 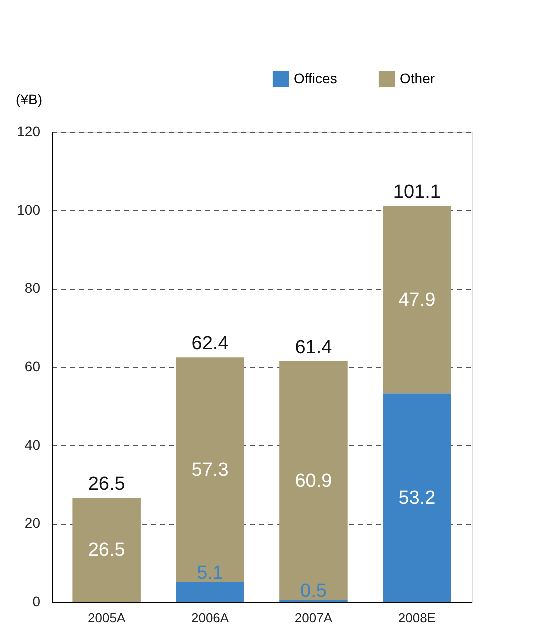 I want to click on data-label: 53.2, so click(x=417, y=498).